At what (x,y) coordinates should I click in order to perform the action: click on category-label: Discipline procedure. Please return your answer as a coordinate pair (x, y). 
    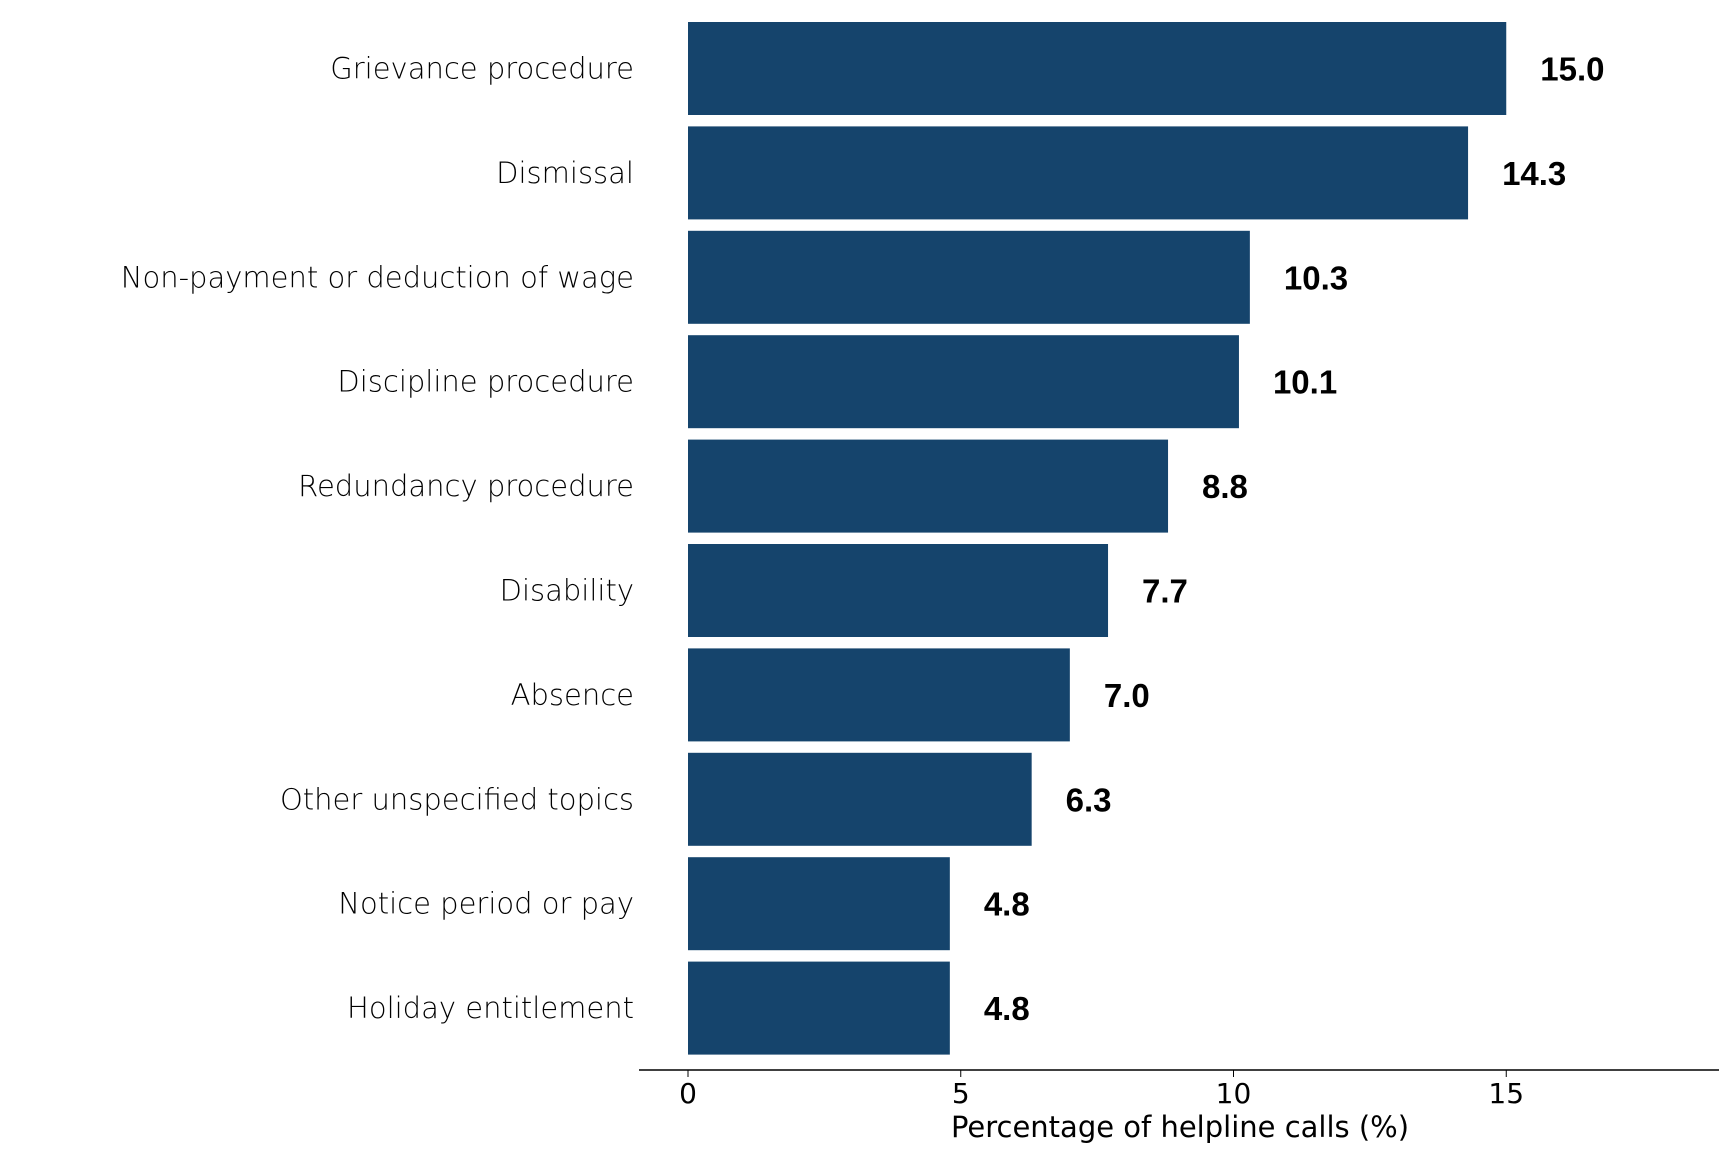
    Looking at the image, I should click on (485, 382).